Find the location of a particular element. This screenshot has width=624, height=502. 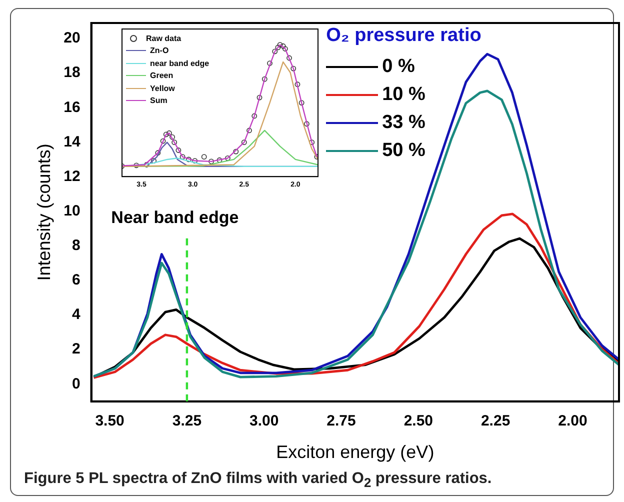

y-tick-label: 18 is located at coordinates (72, 73).